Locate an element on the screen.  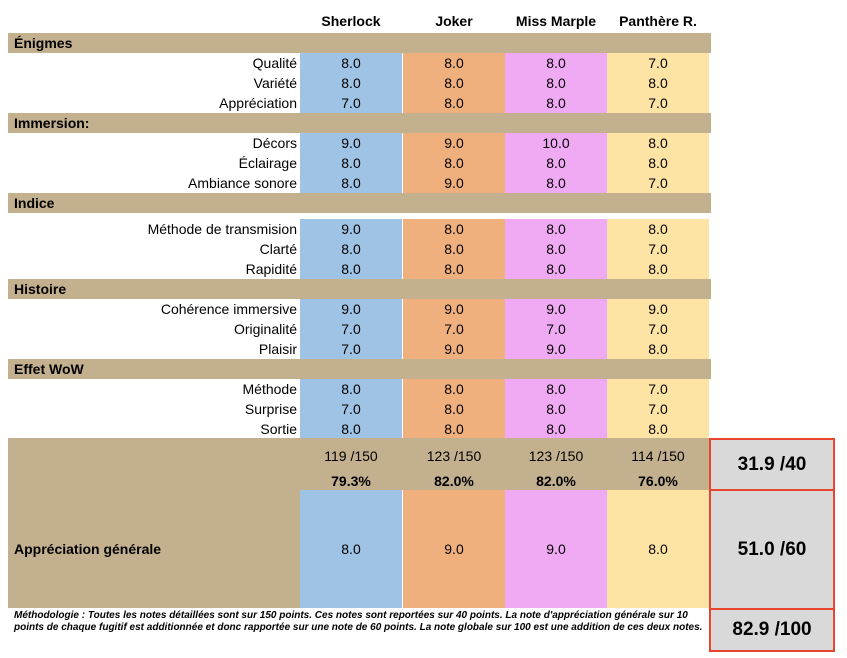
column-header-miss-marple: Miss Marple is located at coordinates (556, 21).